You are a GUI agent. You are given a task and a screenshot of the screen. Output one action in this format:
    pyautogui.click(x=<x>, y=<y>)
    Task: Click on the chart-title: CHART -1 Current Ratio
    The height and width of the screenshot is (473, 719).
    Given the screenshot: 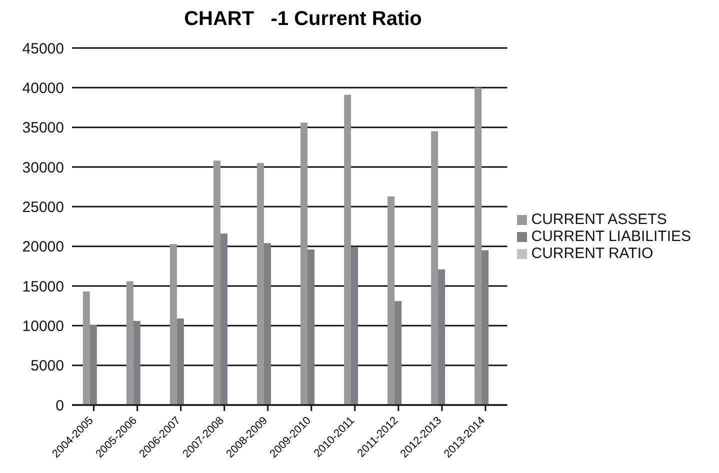 What is the action you would take?
    pyautogui.click(x=303, y=19)
    